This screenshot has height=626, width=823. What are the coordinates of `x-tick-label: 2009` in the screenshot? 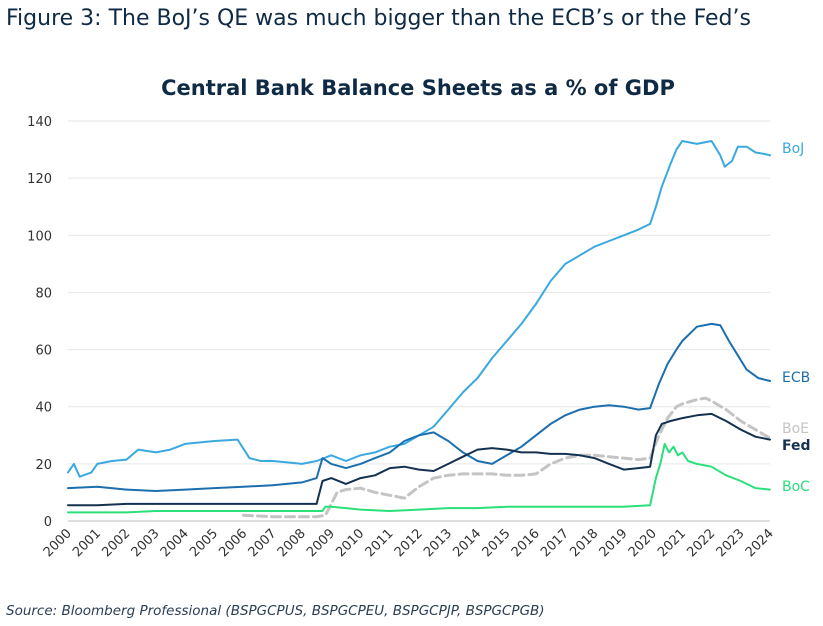 It's located at (321, 543).